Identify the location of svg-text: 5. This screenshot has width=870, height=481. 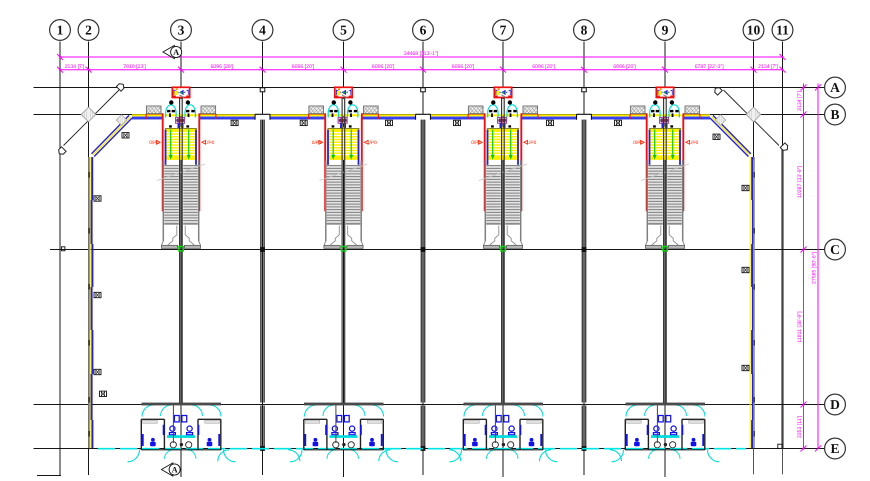
(343, 30).